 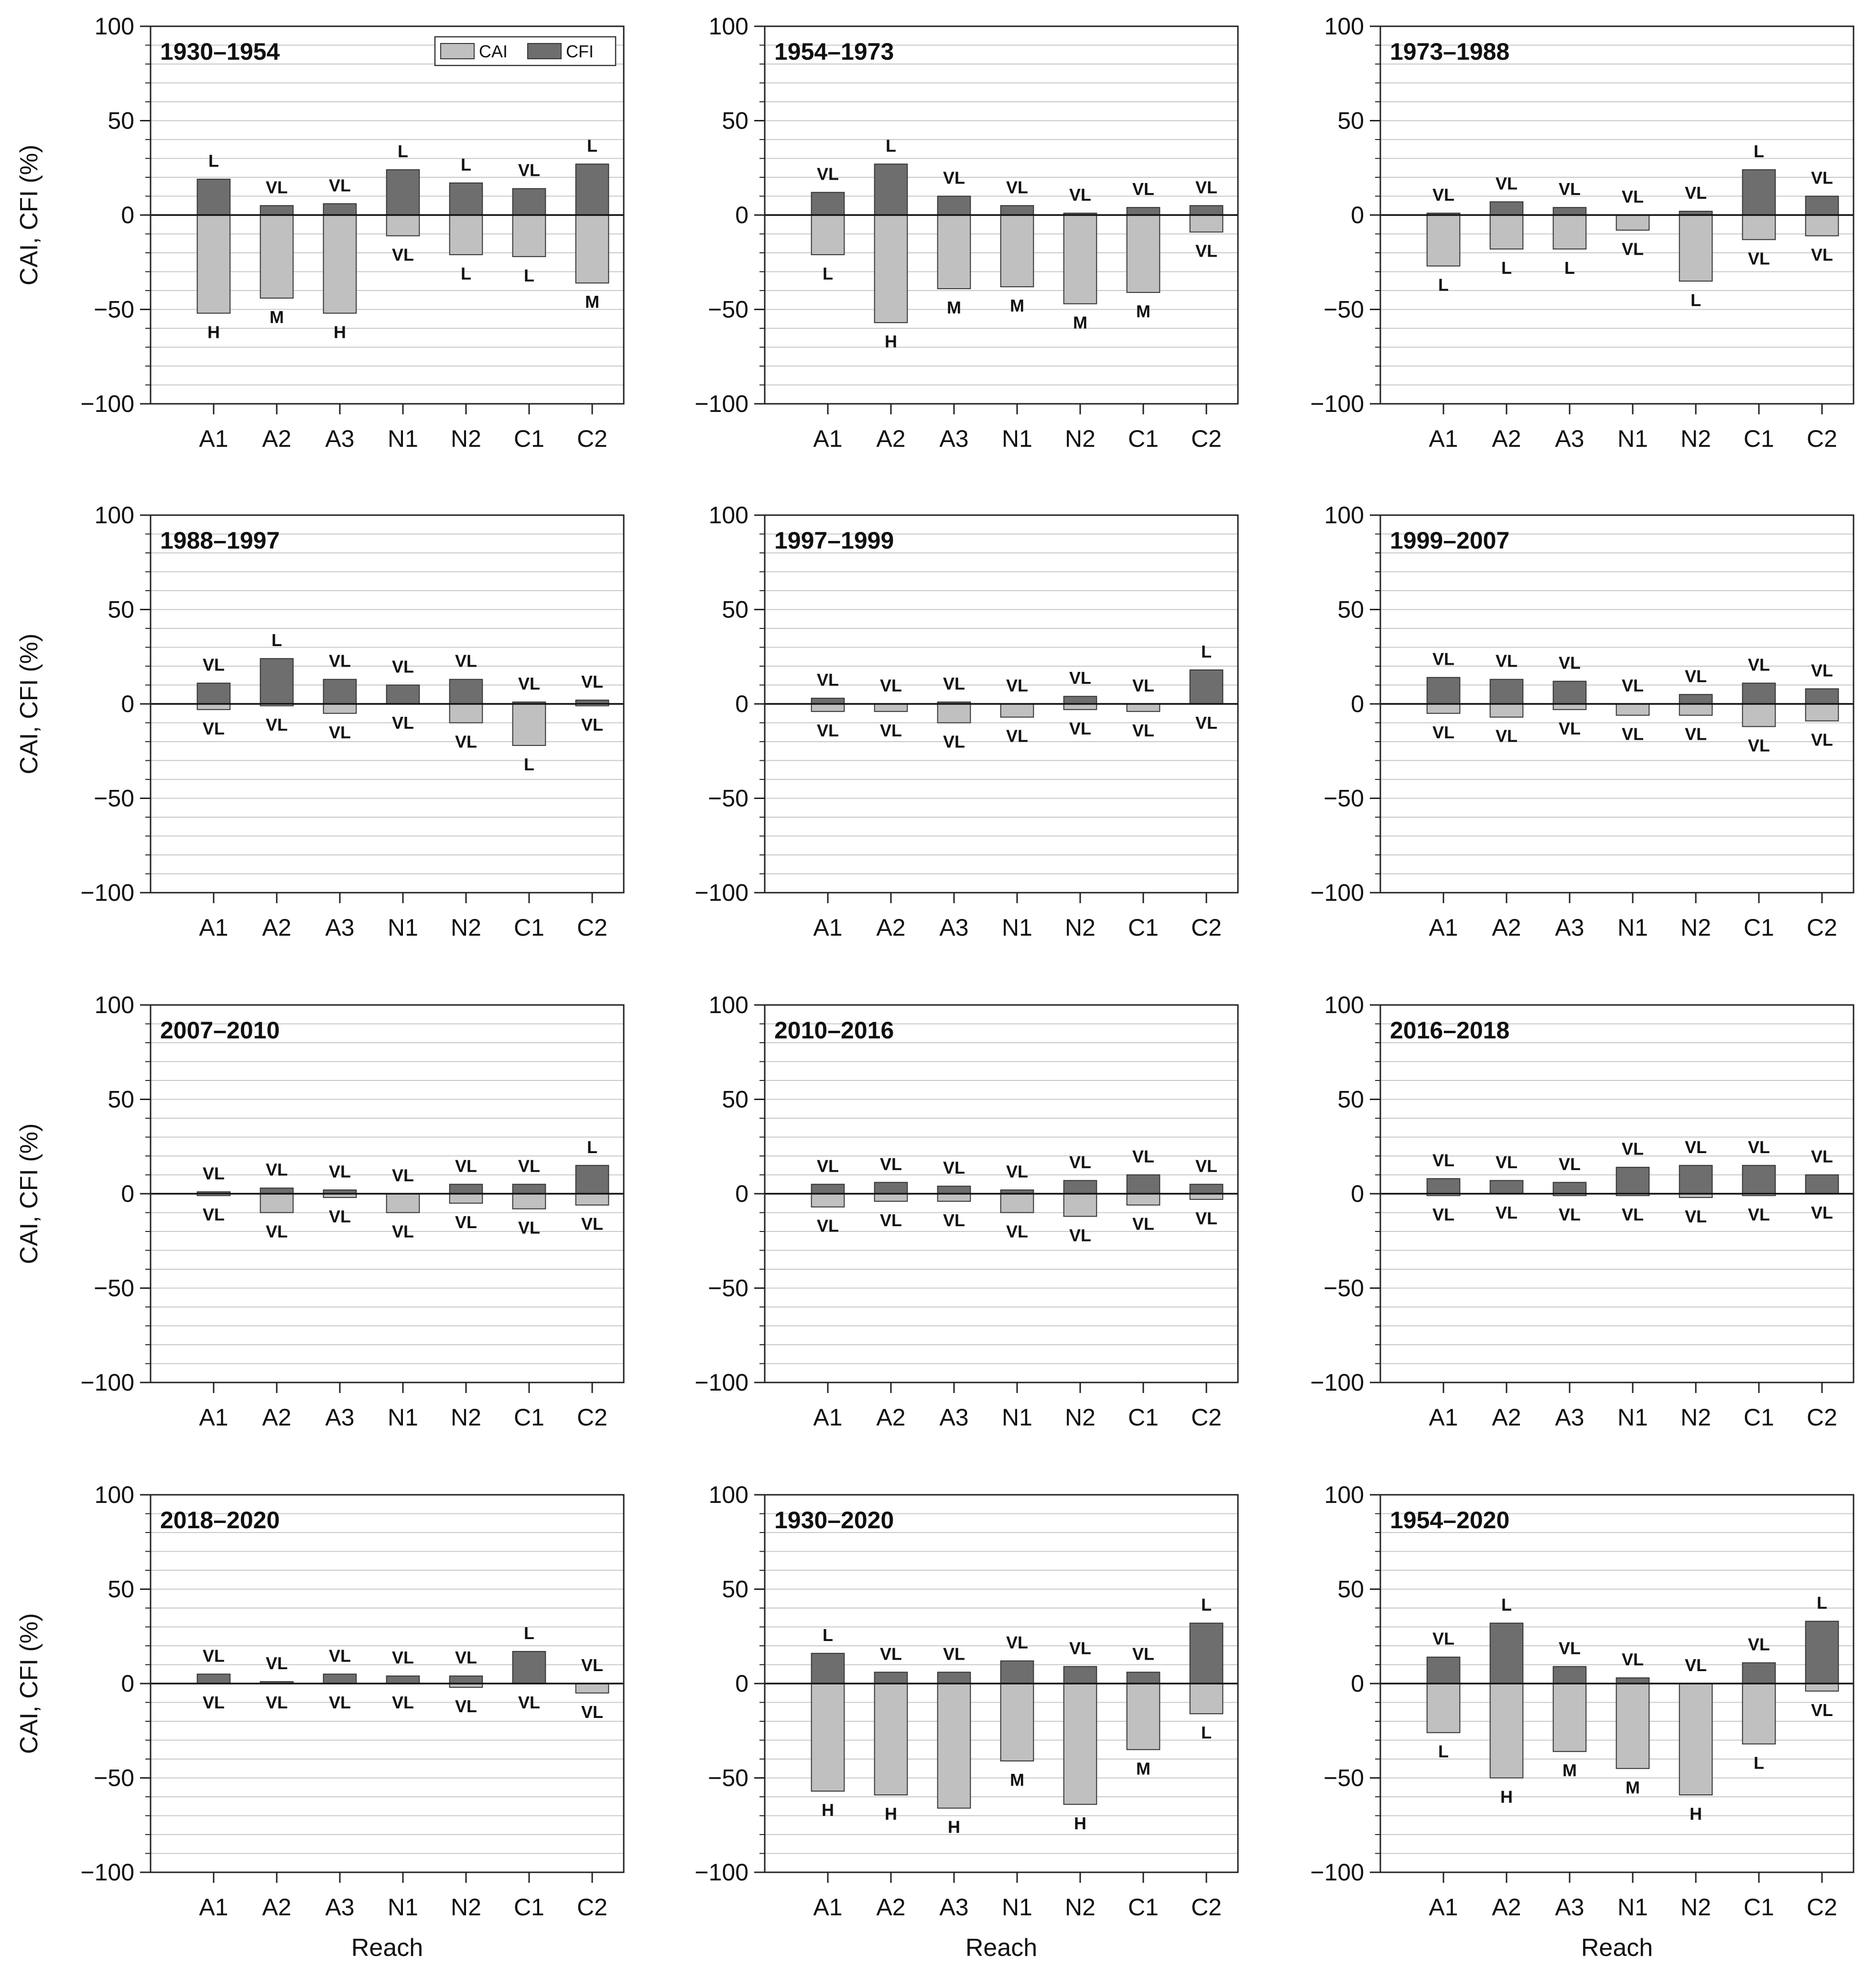 What do you see at coordinates (1443, 691) in the screenshot?
I see `cfi-bar-A1` at bounding box center [1443, 691].